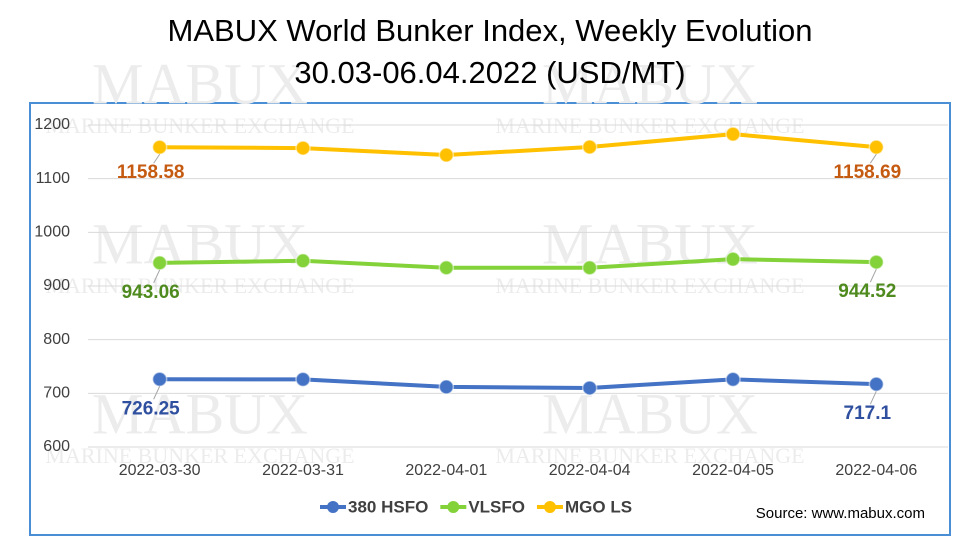 This screenshot has width=980, height=552. Describe the element at coordinates (52, 124) in the screenshot. I see `y-tick-label: 1200` at that location.